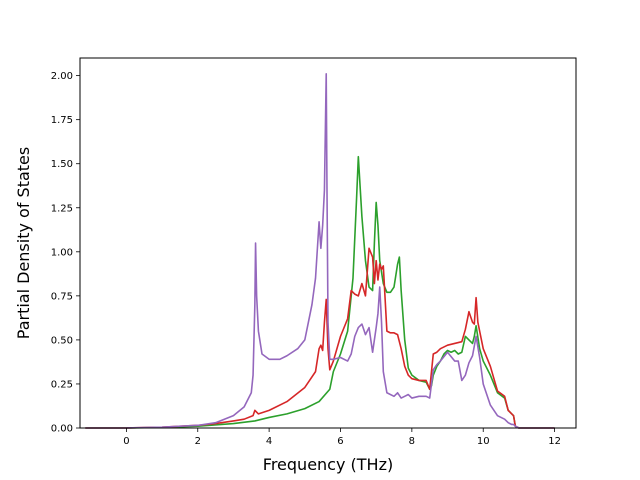 This screenshot has height=480, width=640. I want to click on y-tick-label: 1.00, so click(62, 252).